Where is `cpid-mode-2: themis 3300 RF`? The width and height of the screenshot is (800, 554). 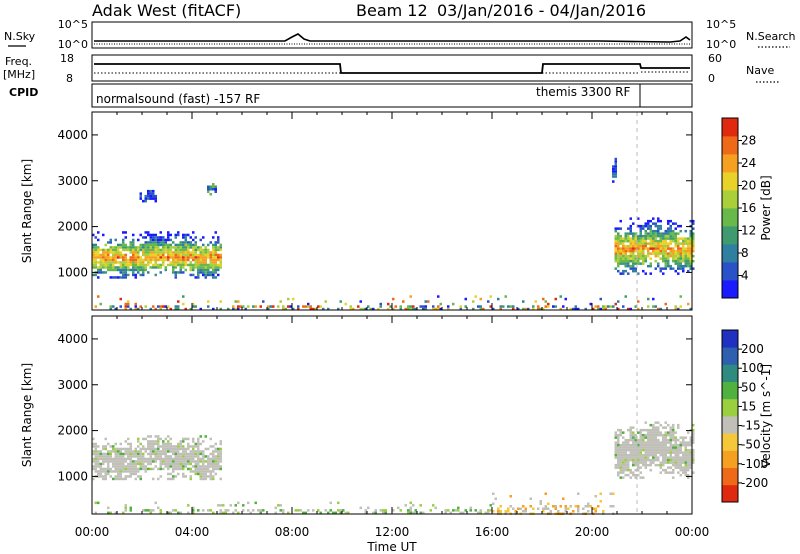
cpid-mode-2: themis 3300 RF is located at coordinates (583, 92).